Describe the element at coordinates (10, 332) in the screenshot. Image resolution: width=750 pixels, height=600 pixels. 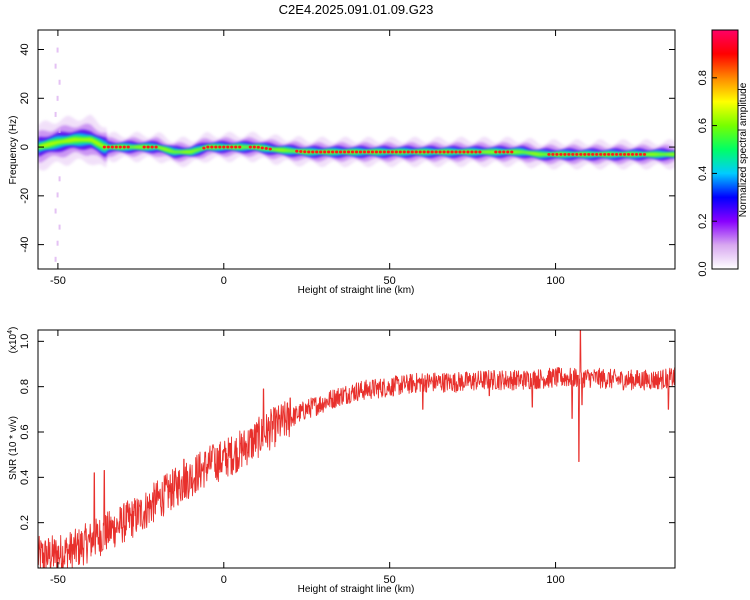
I see `snr-scale-exponent: 4` at that location.